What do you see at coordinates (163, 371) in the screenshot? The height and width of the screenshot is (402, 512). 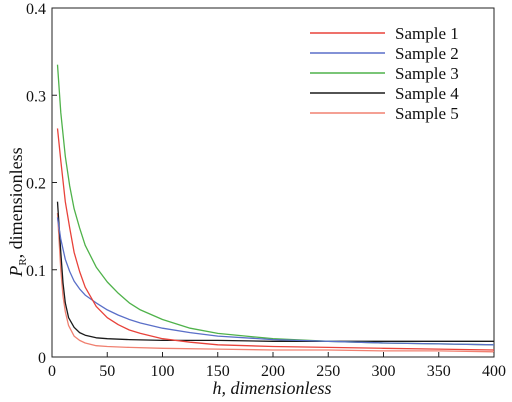 I see `x-tick-label: 100` at bounding box center [163, 371].